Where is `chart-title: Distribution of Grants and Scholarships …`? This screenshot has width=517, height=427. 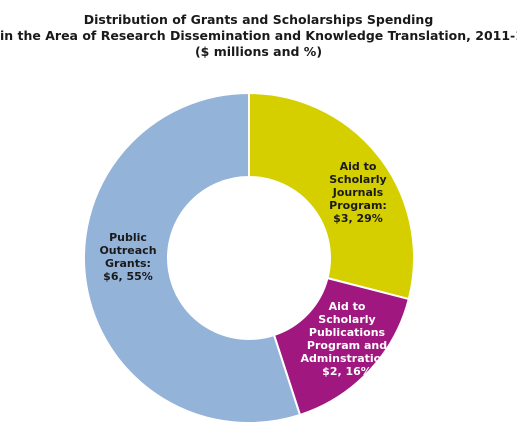 chart-title: Distribution of Grants and Scholarships … is located at coordinates (258, 36).